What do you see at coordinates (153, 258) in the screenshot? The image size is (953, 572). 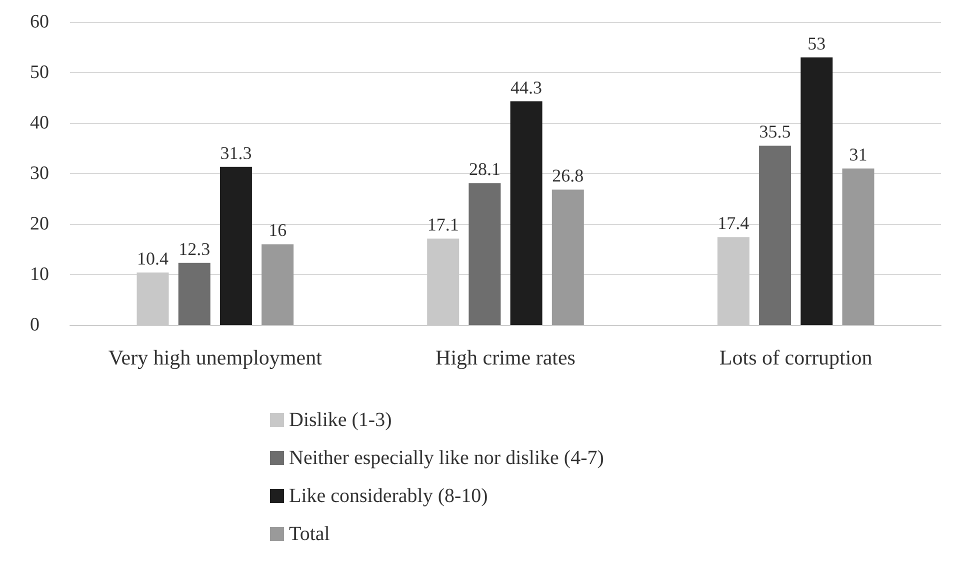 I see `data-label: 10.4` at bounding box center [153, 258].